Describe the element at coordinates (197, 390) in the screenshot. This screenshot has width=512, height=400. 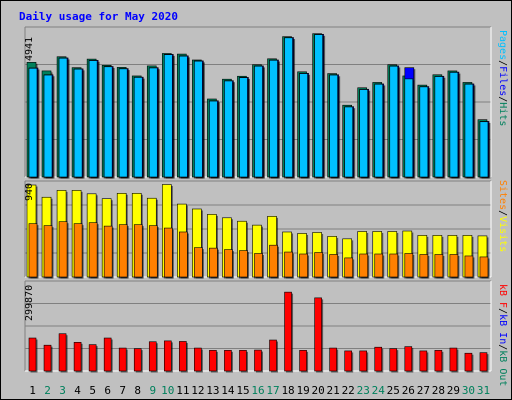
I see `x-tick-label-day-12: 12` at that location.